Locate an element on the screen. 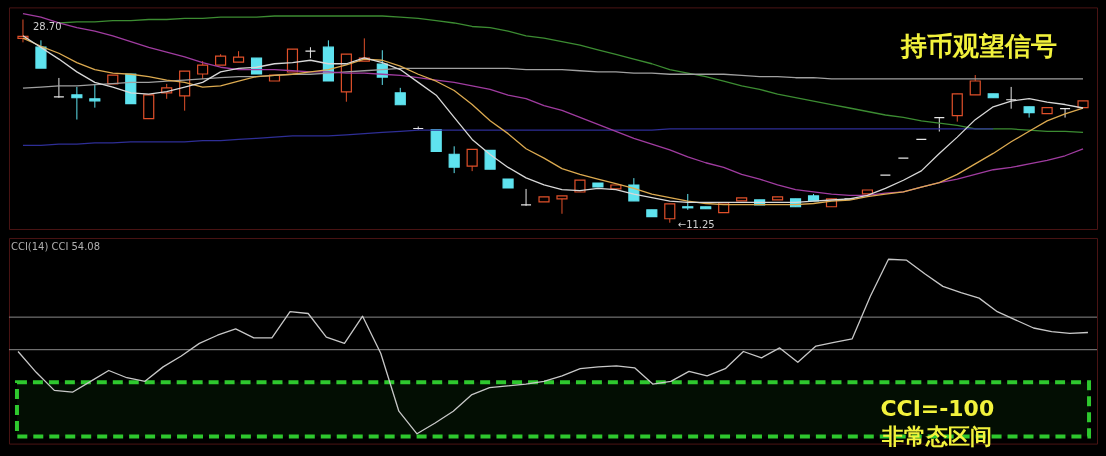 Image resolution: width=1106 pixels, height=456 pixels. annotation: ←11.25 is located at coordinates (696, 224).